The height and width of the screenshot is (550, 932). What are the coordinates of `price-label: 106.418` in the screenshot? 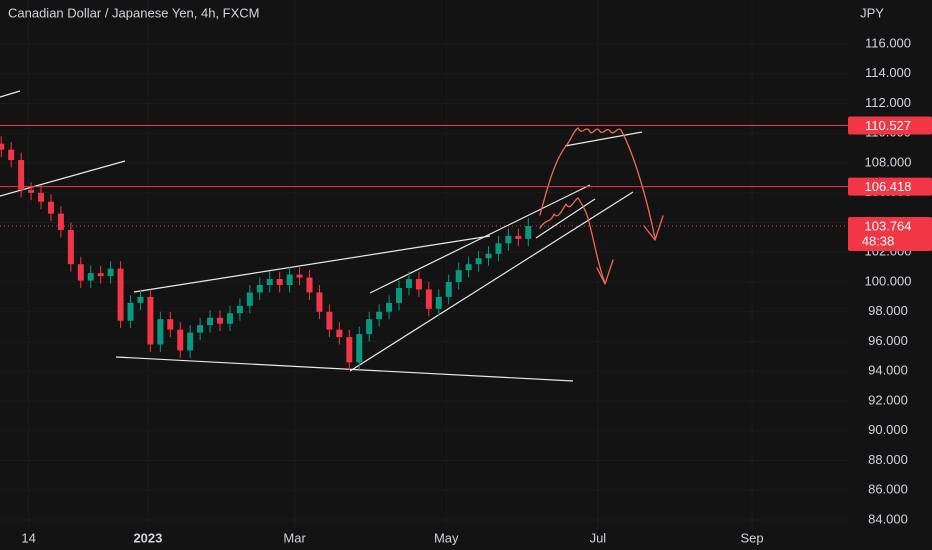 It's located at (888, 186).